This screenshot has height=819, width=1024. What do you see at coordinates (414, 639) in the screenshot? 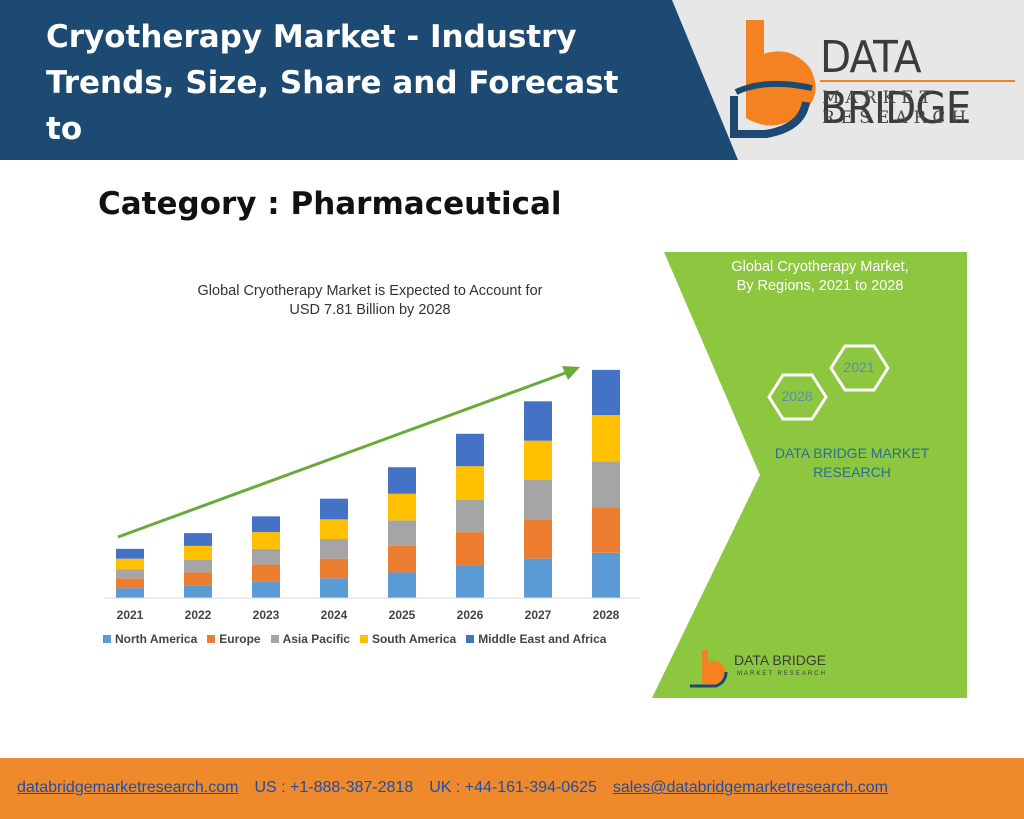
I see `legend-label: South America` at bounding box center [414, 639].